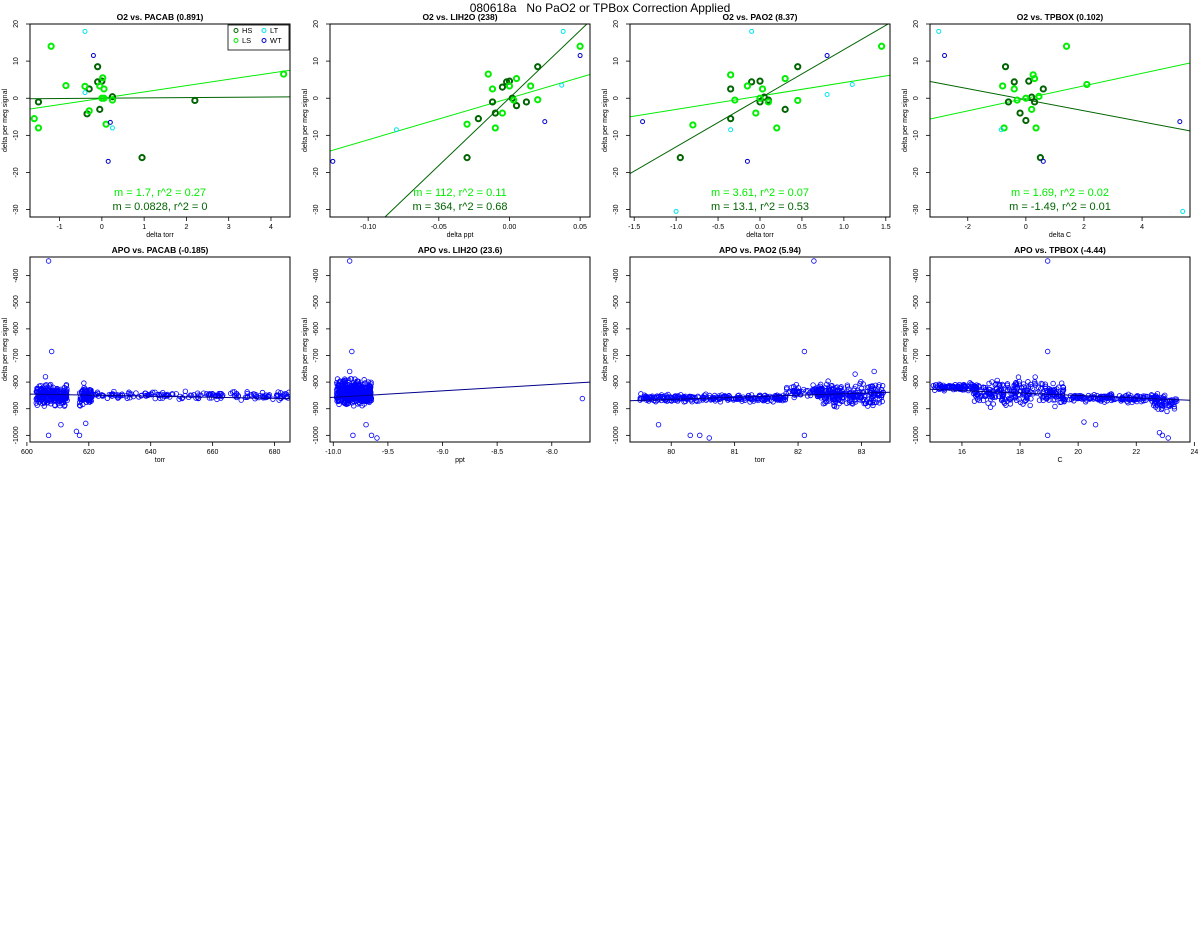 The height and width of the screenshot is (950, 1200). What do you see at coordinates (760, 460) in the screenshot?
I see `x-axis-label: torr` at bounding box center [760, 460].